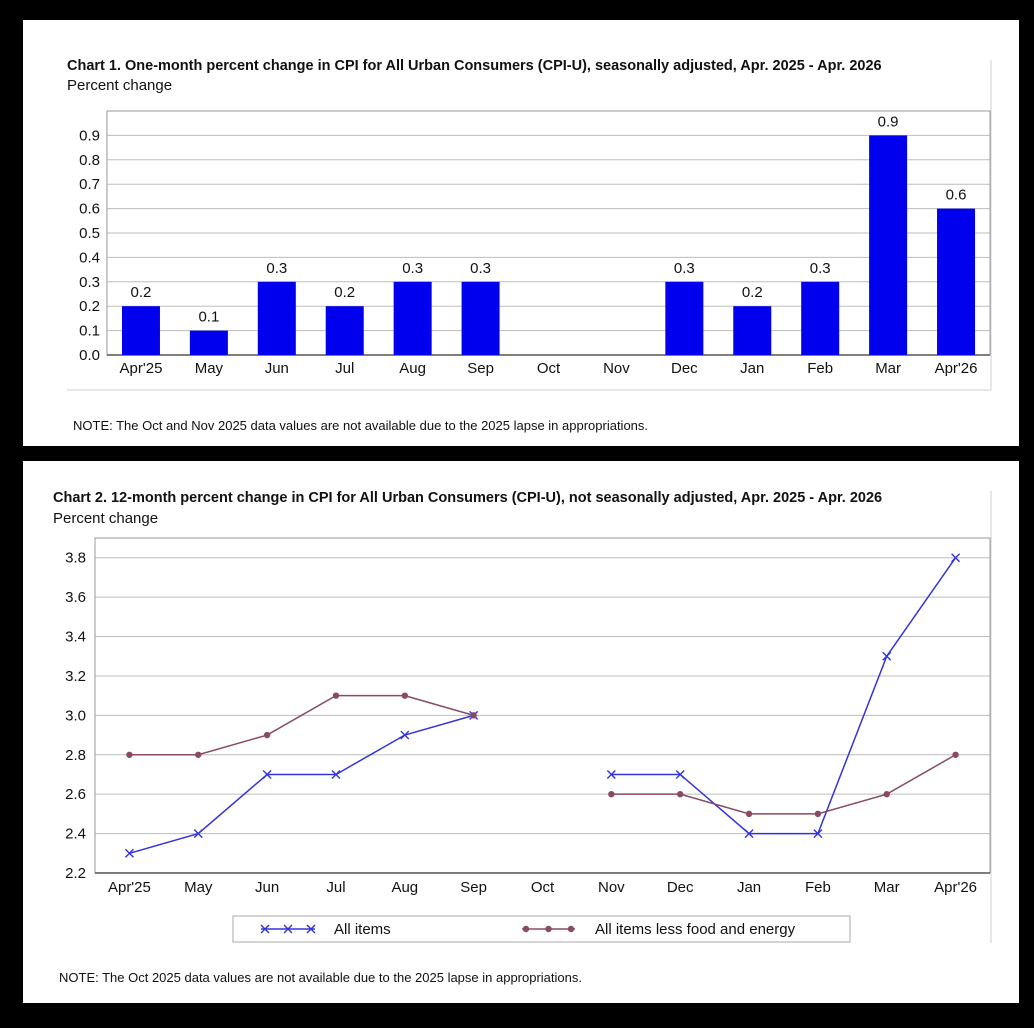  Describe the element at coordinates (749, 887) in the screenshot. I see `chart2-x-tick-label: Jan` at that location.